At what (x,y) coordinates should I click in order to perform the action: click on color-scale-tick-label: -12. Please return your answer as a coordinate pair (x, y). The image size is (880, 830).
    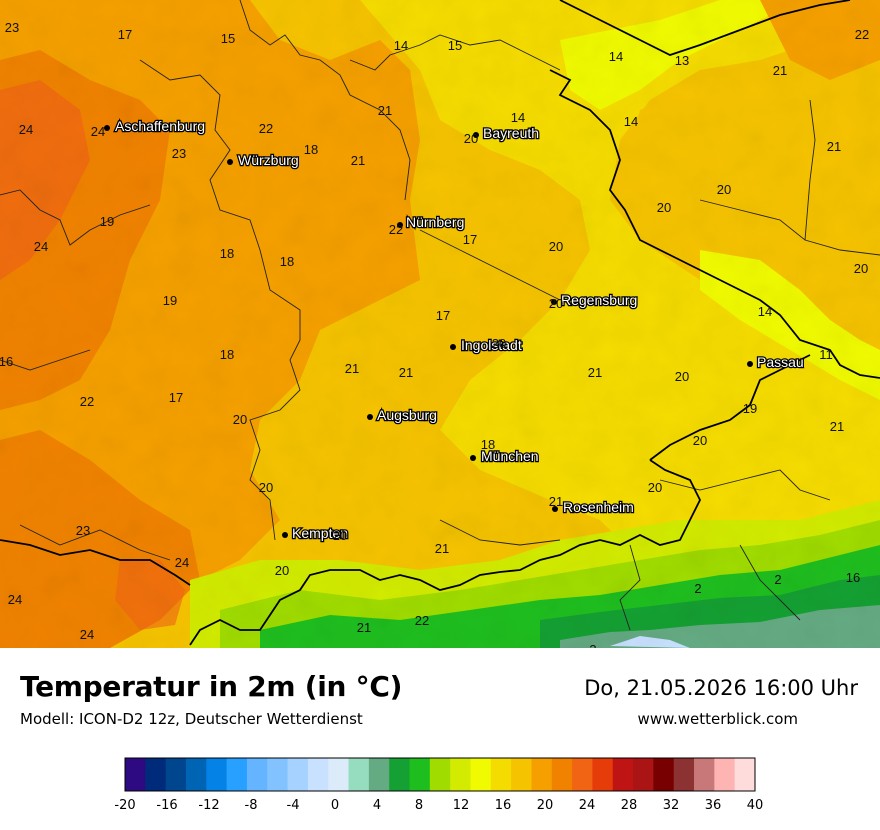
    Looking at the image, I should click on (208, 805).